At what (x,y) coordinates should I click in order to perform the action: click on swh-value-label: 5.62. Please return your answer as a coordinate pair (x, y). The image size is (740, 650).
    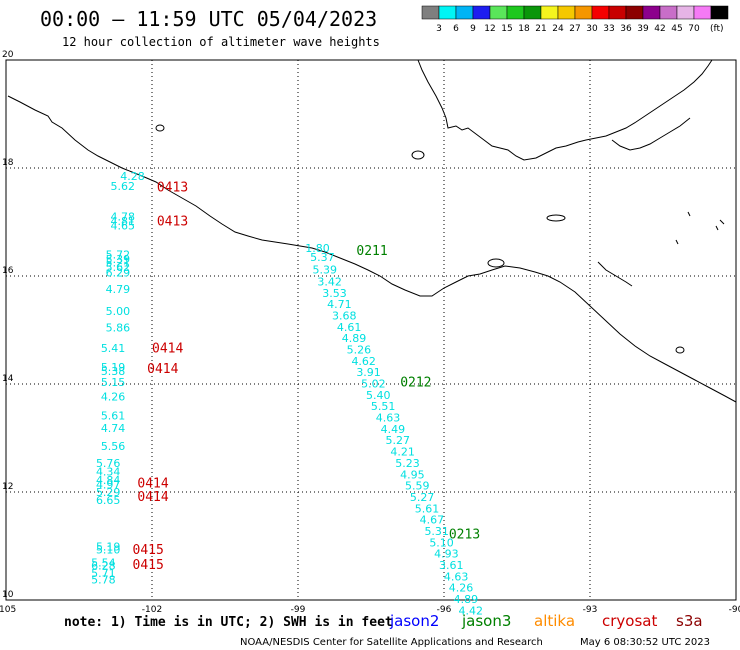
    Looking at the image, I should click on (118, 267).